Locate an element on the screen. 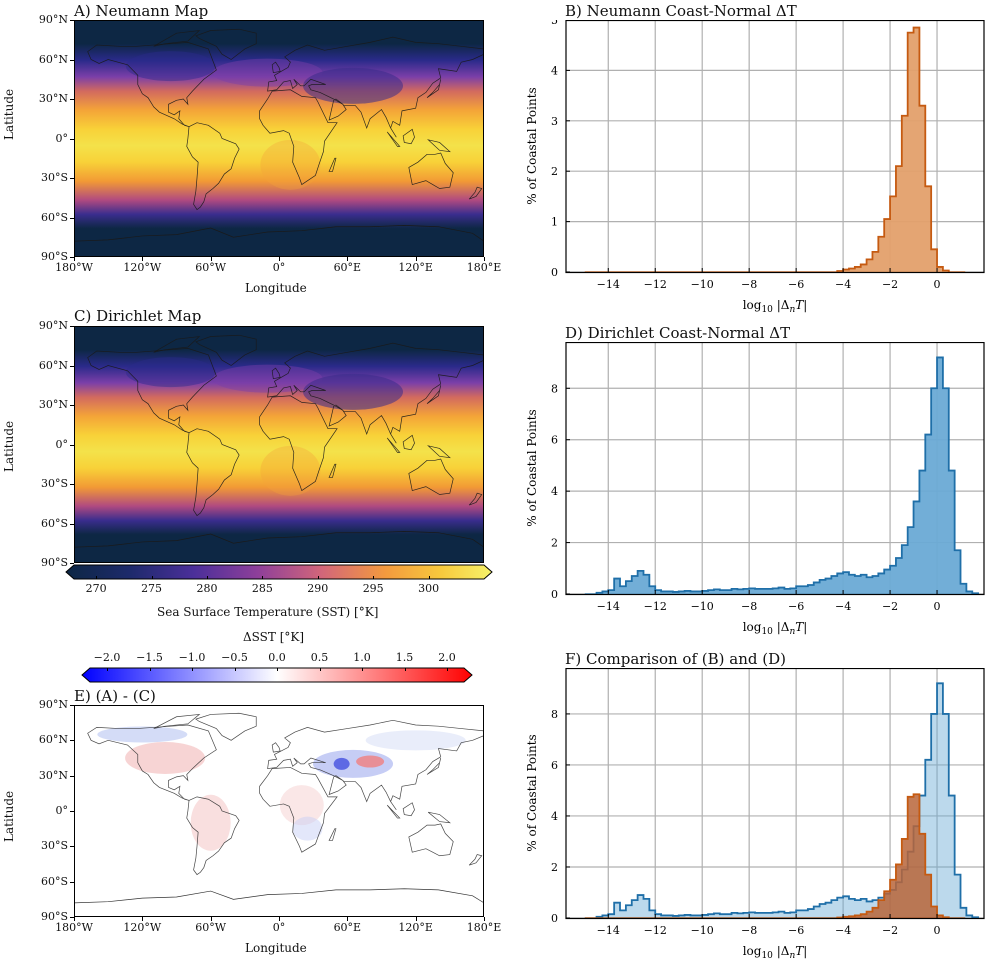  coastline-new-guinea is located at coordinates (439, 817).